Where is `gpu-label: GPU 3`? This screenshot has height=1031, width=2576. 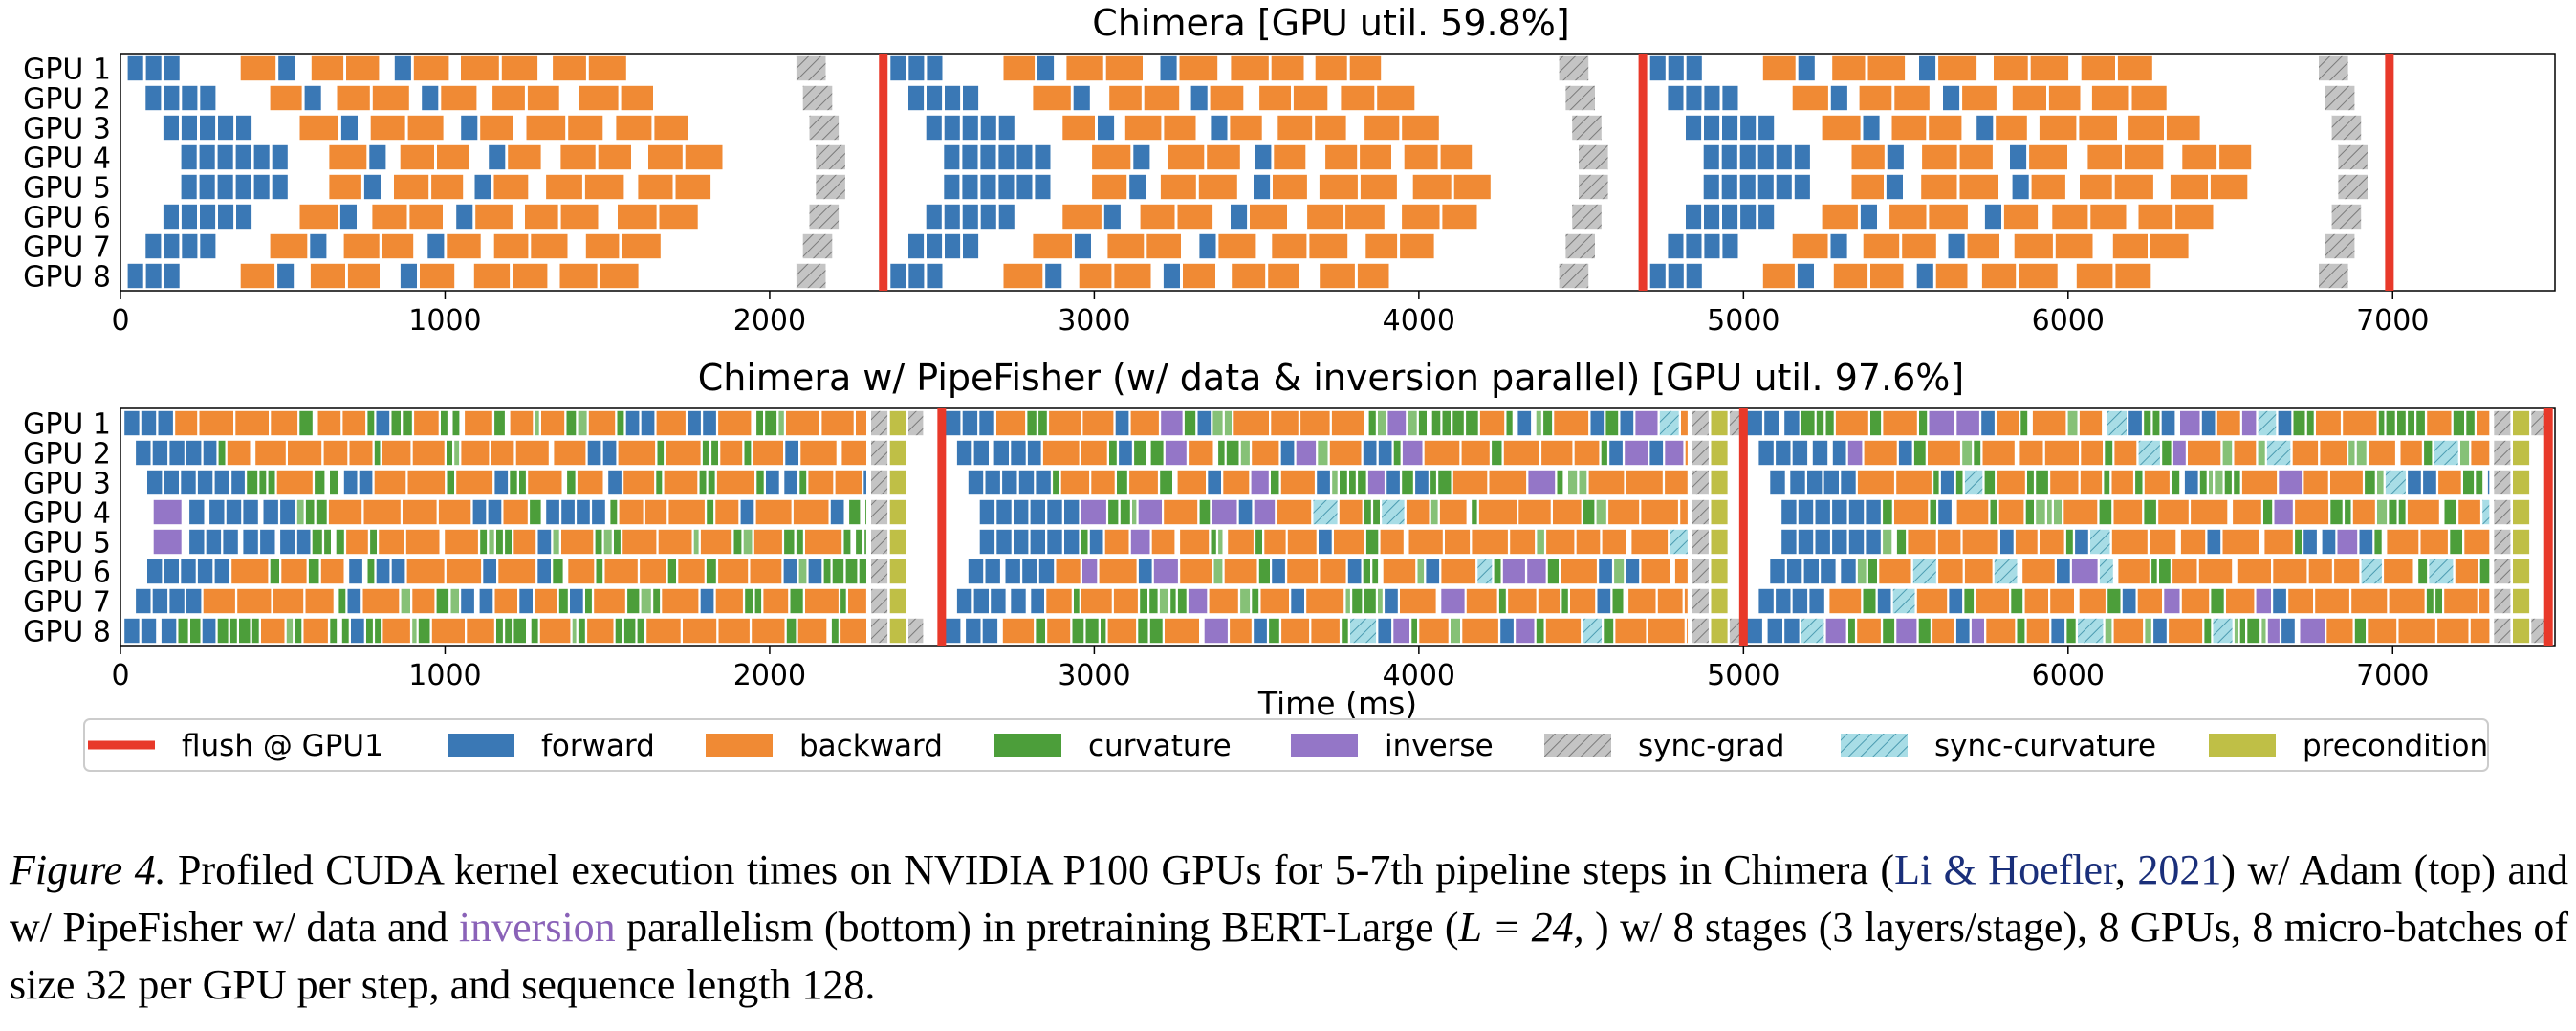
gpu-label: GPU 3 is located at coordinates (67, 484).